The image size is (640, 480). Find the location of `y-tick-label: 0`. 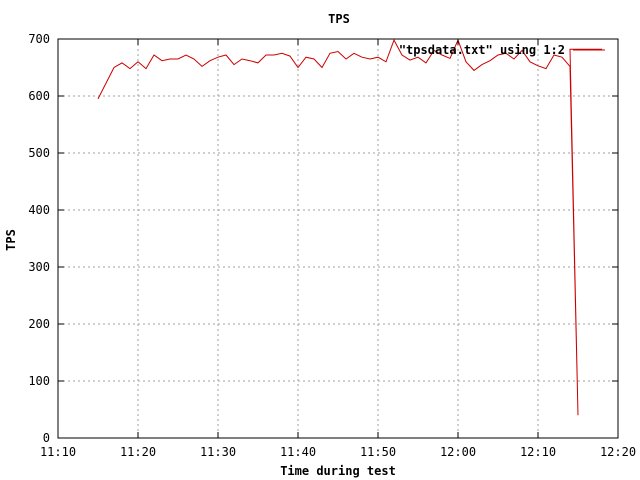

y-tick-label: 0 is located at coordinates (46, 438).